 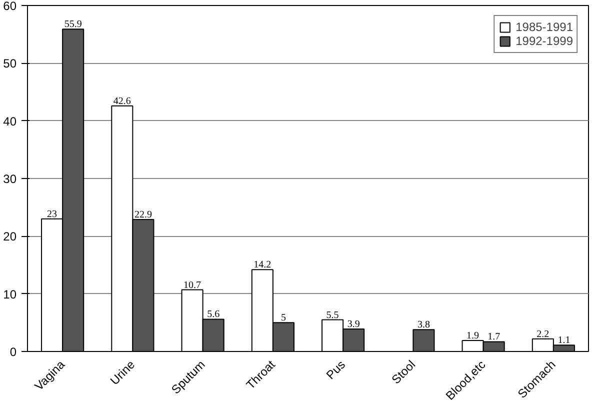 I want to click on data-label: 1.7, so click(x=494, y=337).